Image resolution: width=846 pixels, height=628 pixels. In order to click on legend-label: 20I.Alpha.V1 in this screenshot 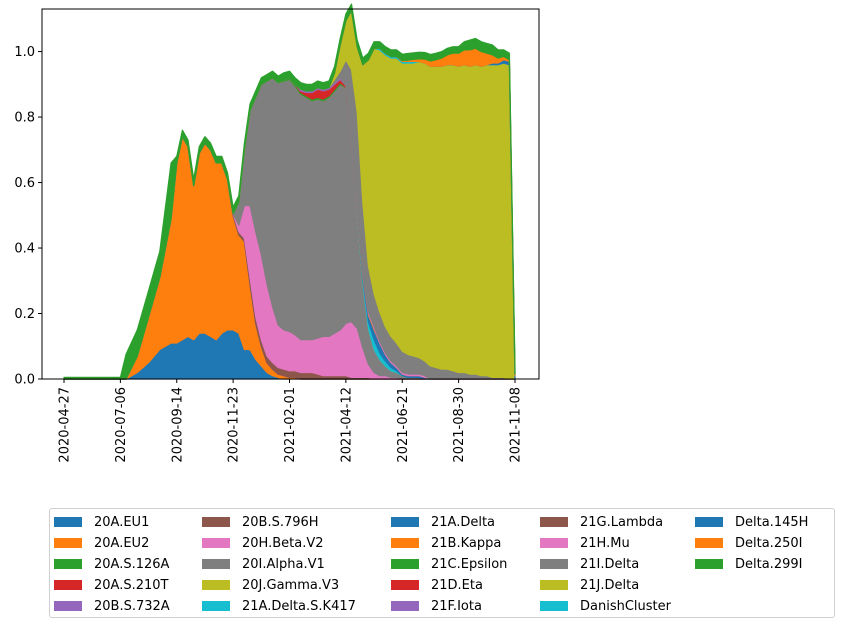, I will do `click(283, 564)`.